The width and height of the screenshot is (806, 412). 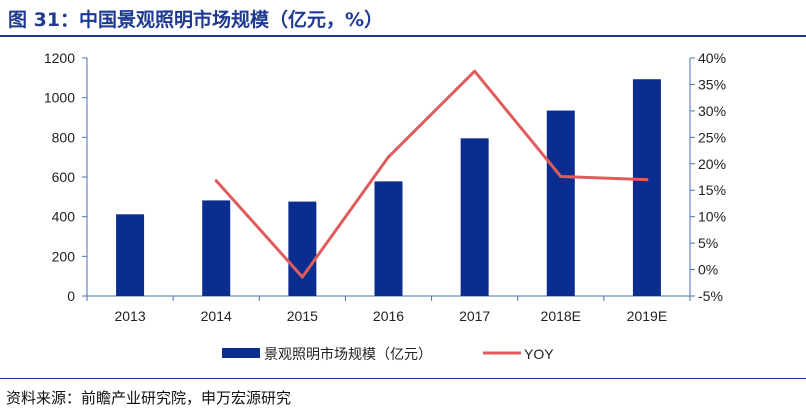 I want to click on y-right-tick-label: -5%, so click(x=710, y=296).